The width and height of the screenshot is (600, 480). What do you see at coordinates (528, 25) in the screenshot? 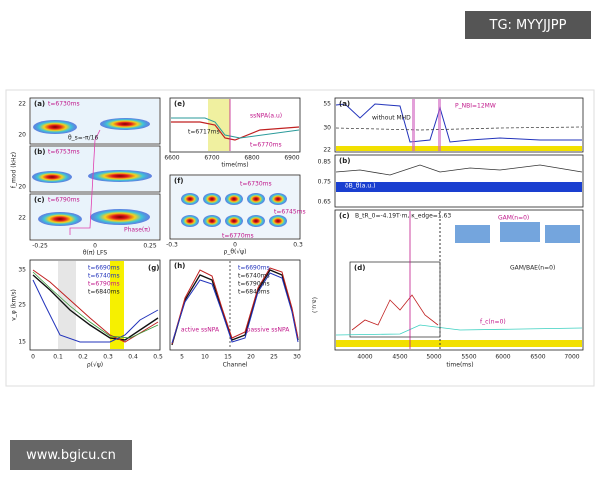
I see `watermark: TG: MYYJJPP` at bounding box center [528, 25].